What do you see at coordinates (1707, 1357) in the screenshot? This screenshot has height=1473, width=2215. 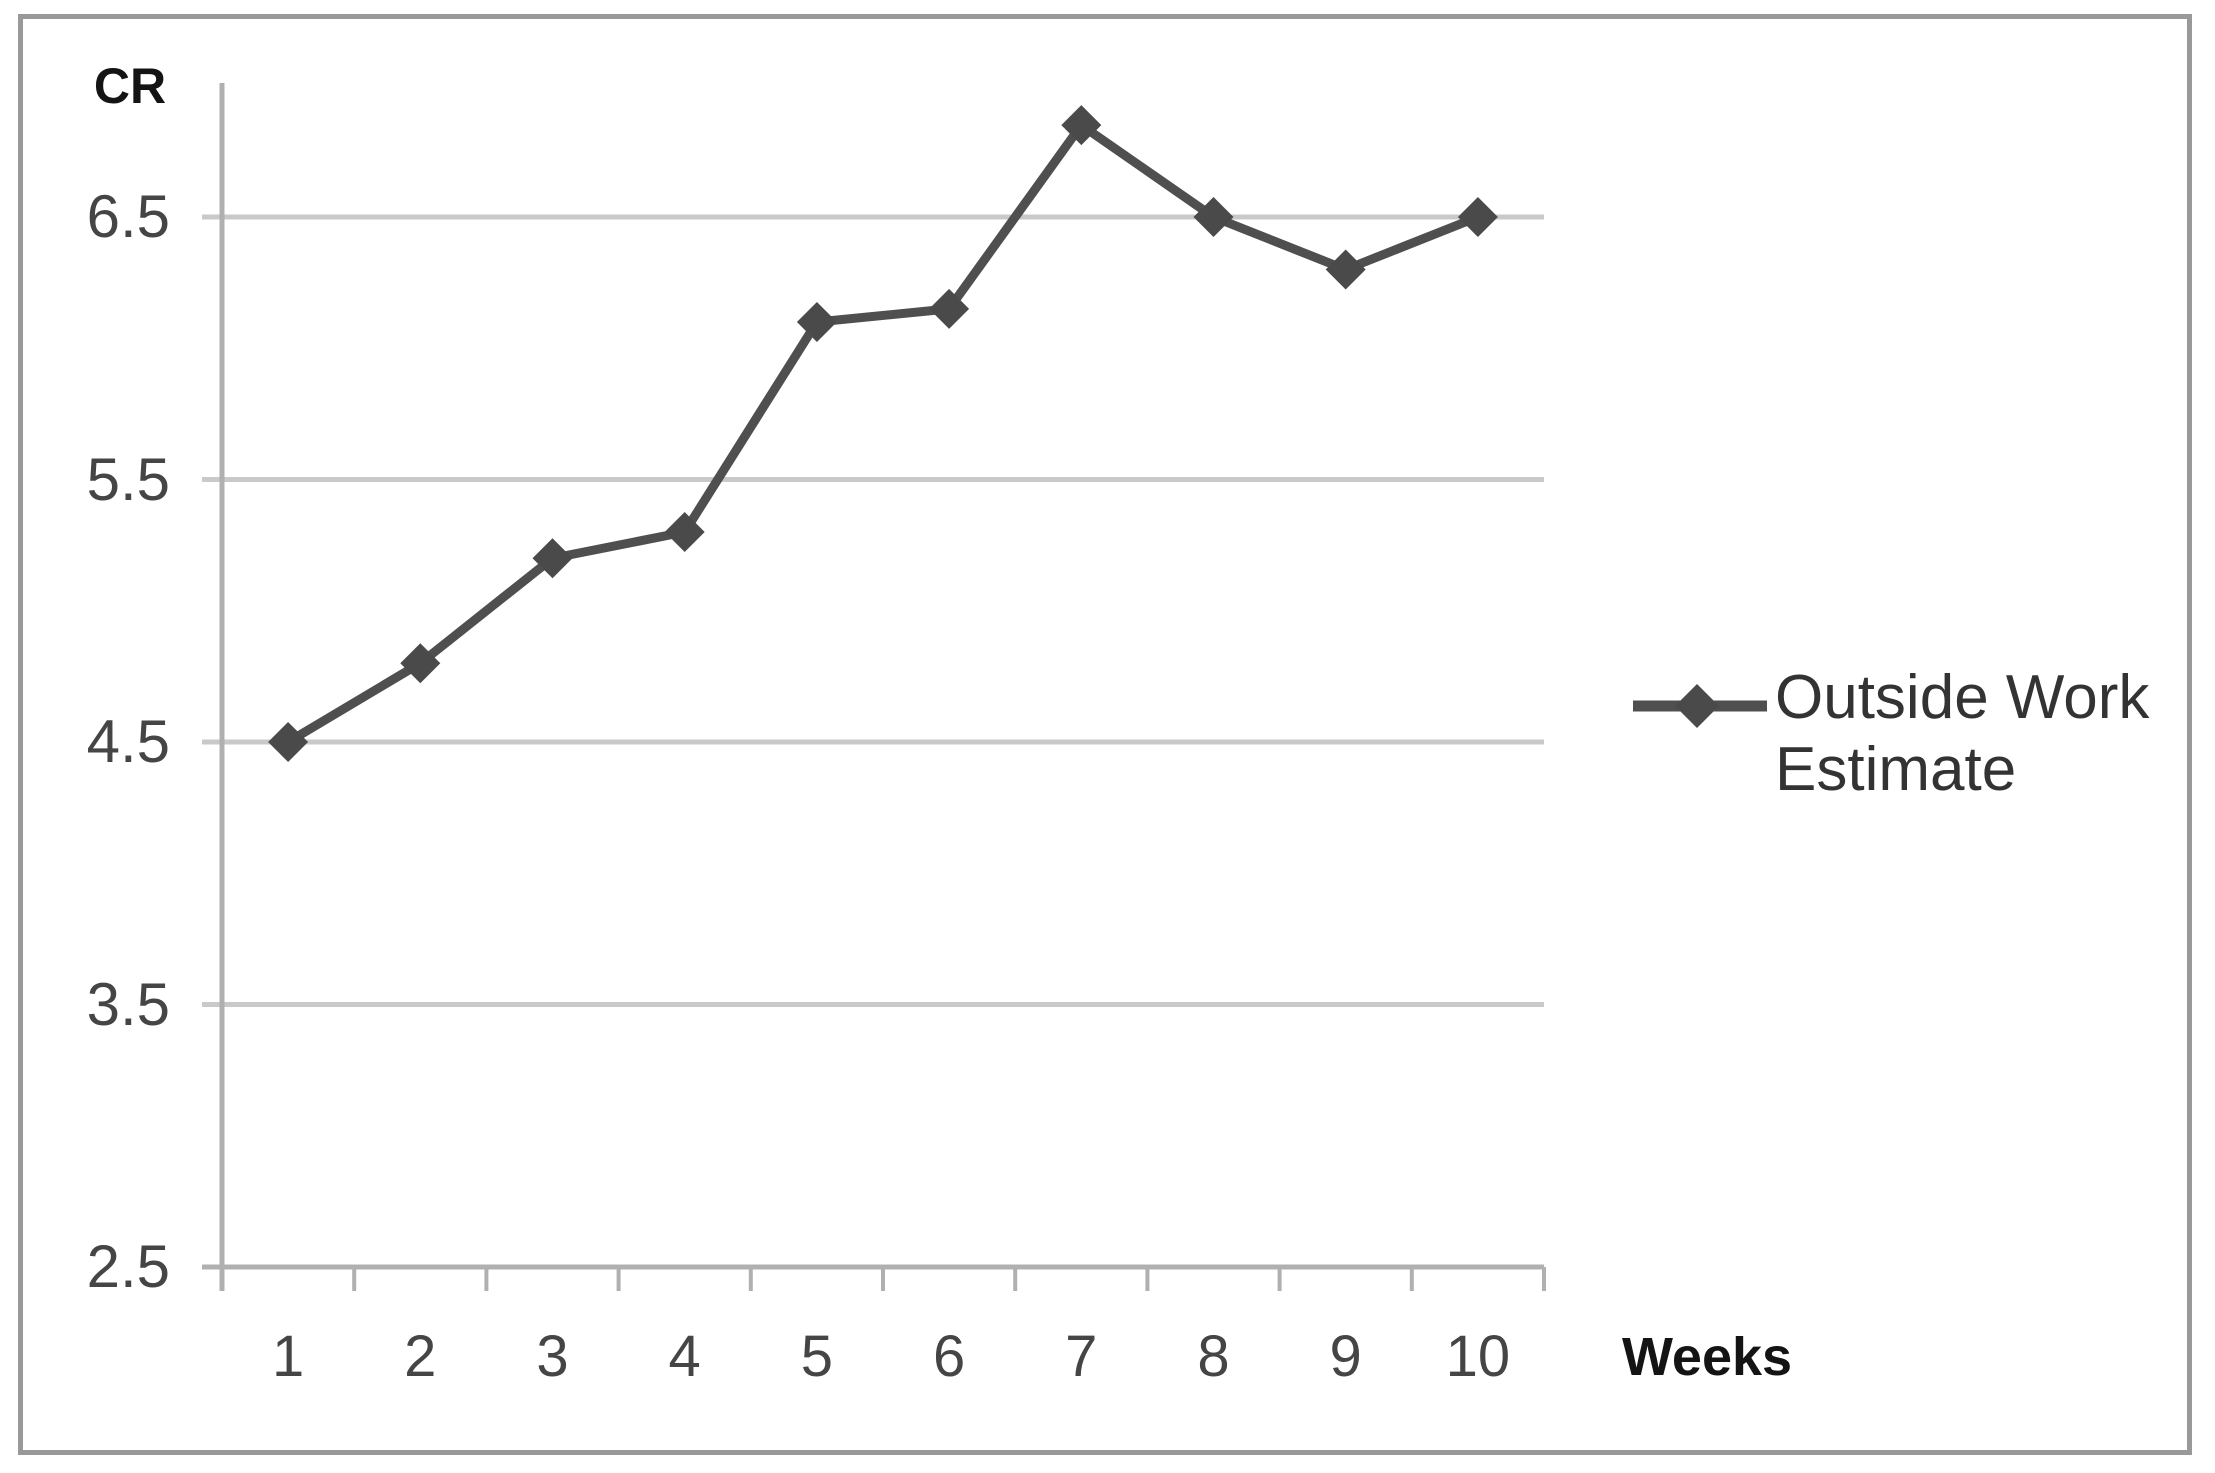 I see `x-axis-title: Weeks` at bounding box center [1707, 1357].